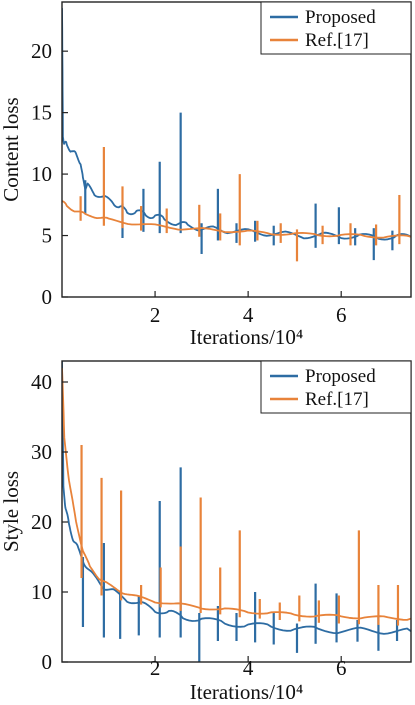 This screenshot has height=705, width=415. I want to click on series-ref17, so click(236, 204).